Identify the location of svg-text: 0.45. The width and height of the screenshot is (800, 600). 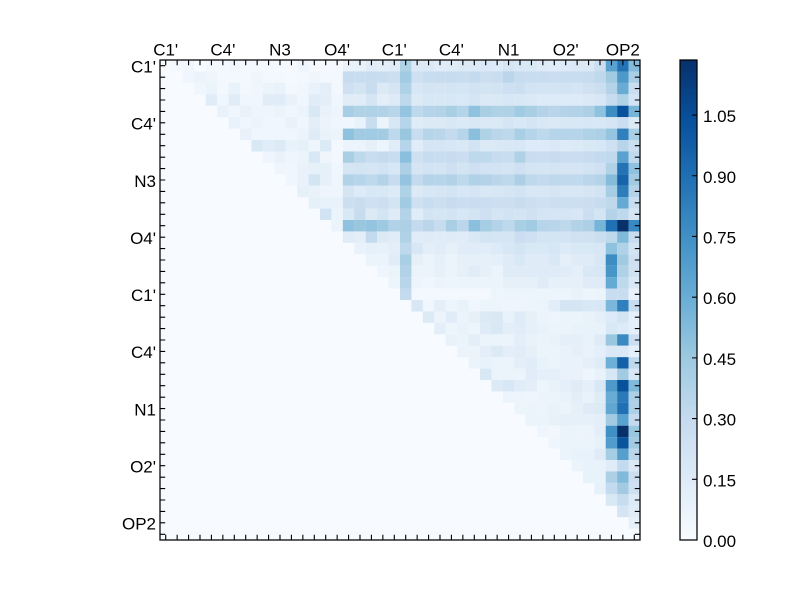
(719, 359).